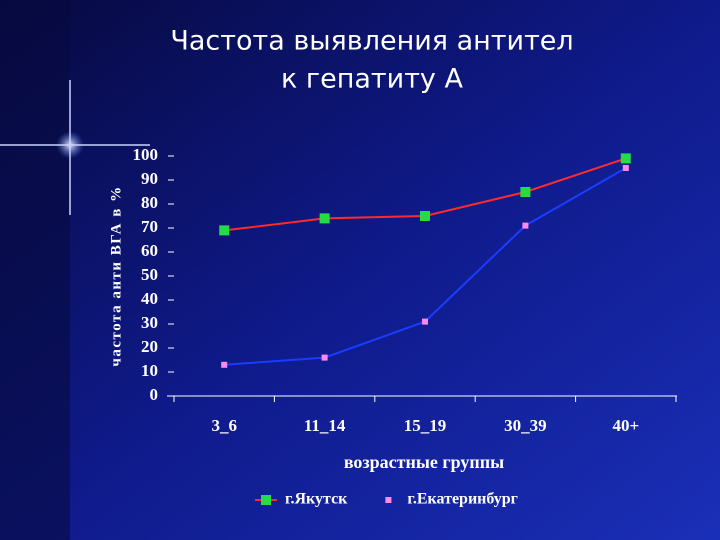 The image size is (720, 540). What do you see at coordinates (525, 425) in the screenshot?
I see `x-tick-label: 30_39` at bounding box center [525, 425].